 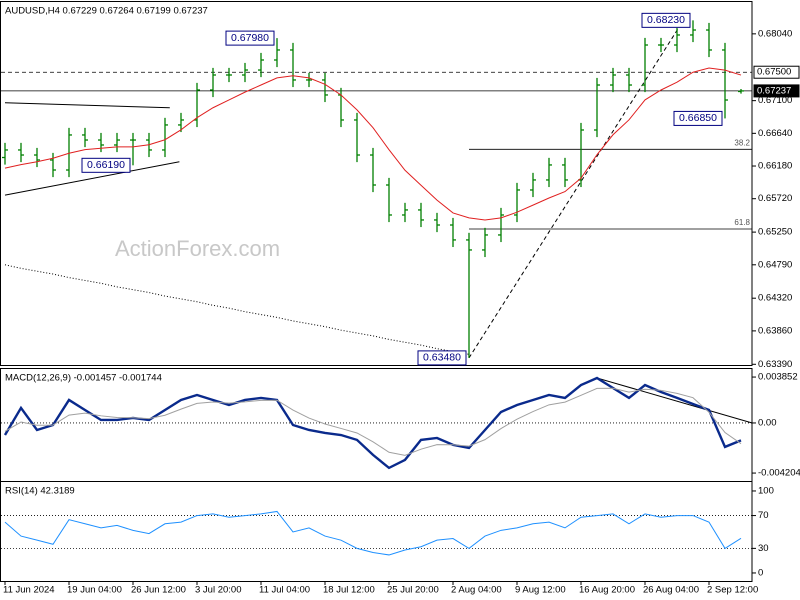 What do you see at coordinates (413, 590) in the screenshot?
I see `x-tick-label: 25 Jul 20:00` at bounding box center [413, 590].